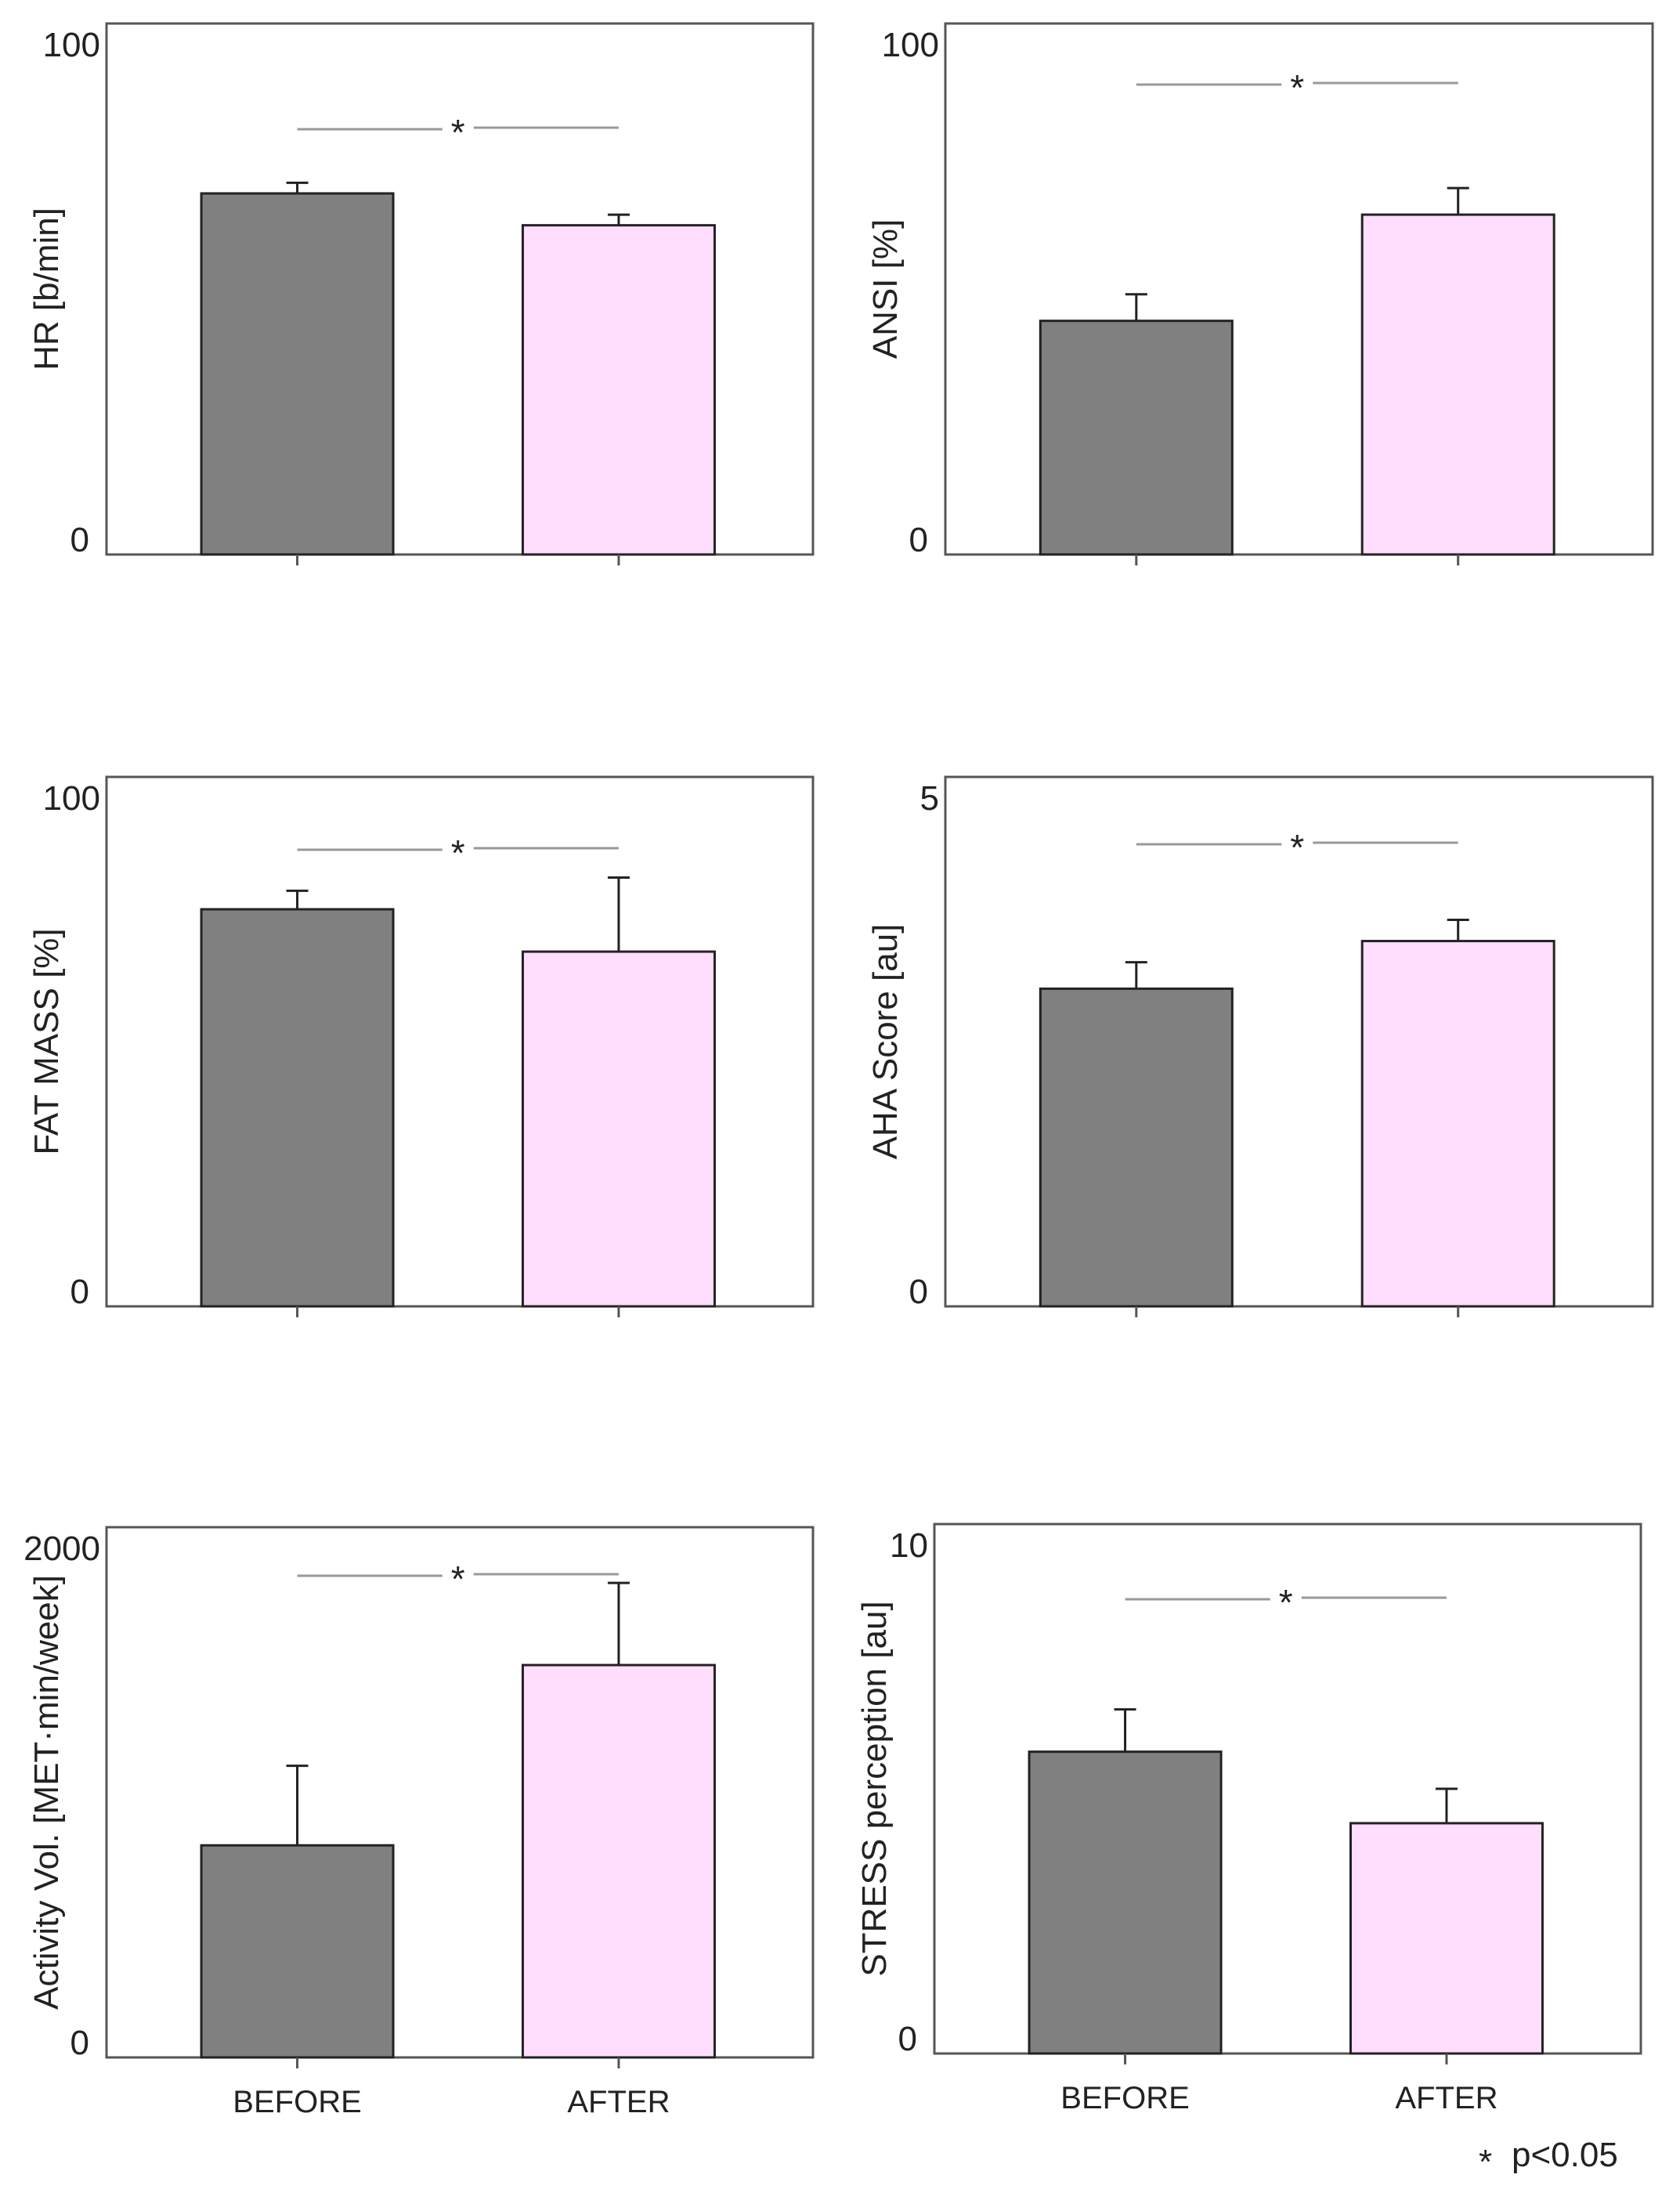 The image size is (1680, 2189). I want to click on legend-text: p<0.05, so click(1565, 2155).